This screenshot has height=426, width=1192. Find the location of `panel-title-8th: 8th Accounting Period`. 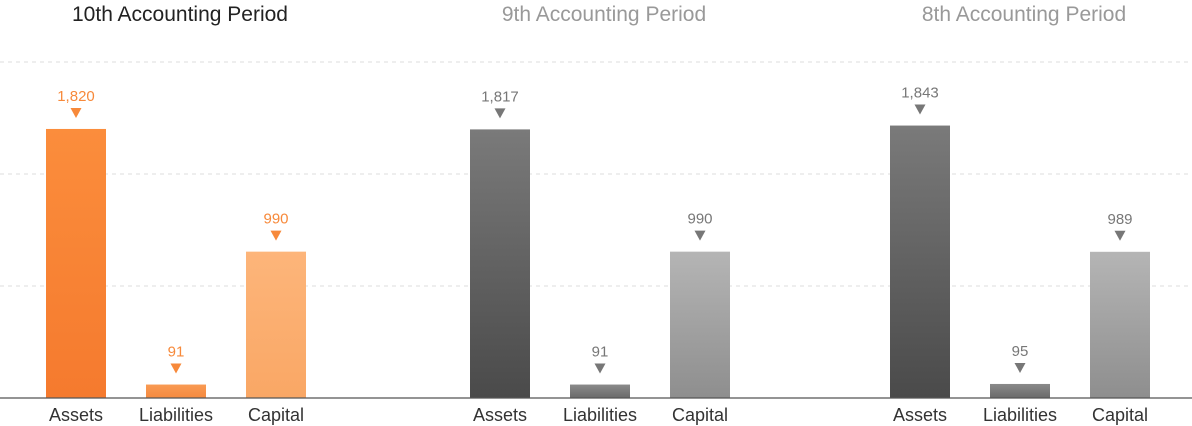

panel-title-8th: 8th Accounting Period is located at coordinates (1024, 14).